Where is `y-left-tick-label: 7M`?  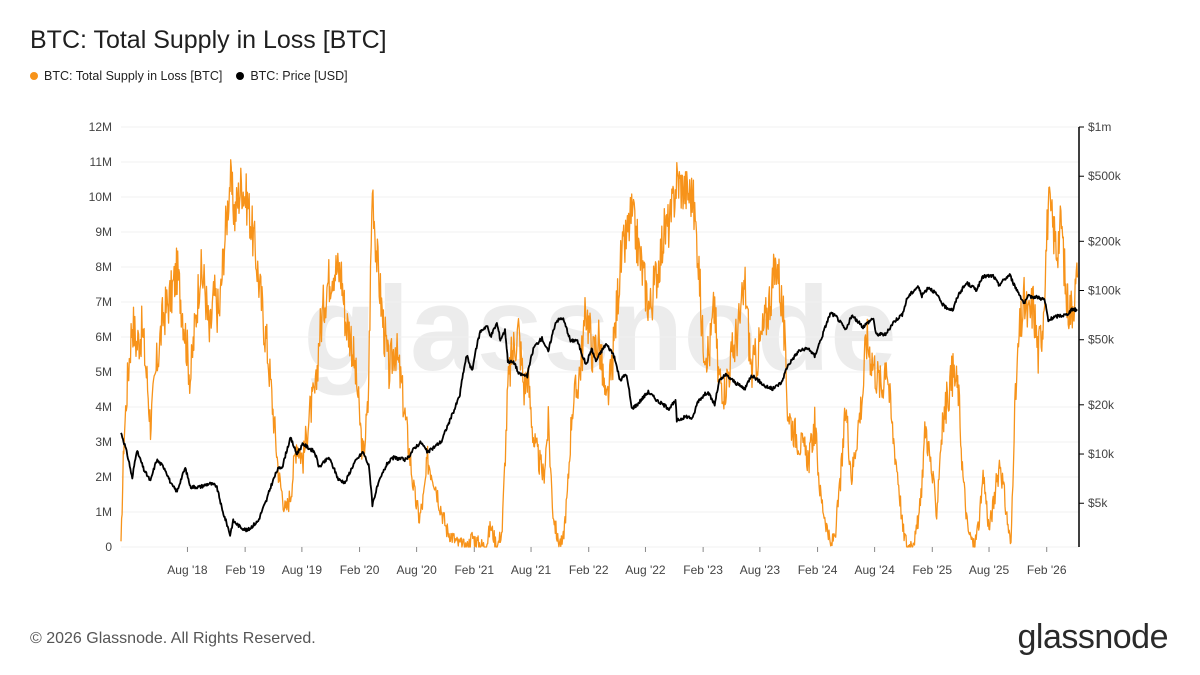 y-left-tick-label: 7M is located at coordinates (103, 302).